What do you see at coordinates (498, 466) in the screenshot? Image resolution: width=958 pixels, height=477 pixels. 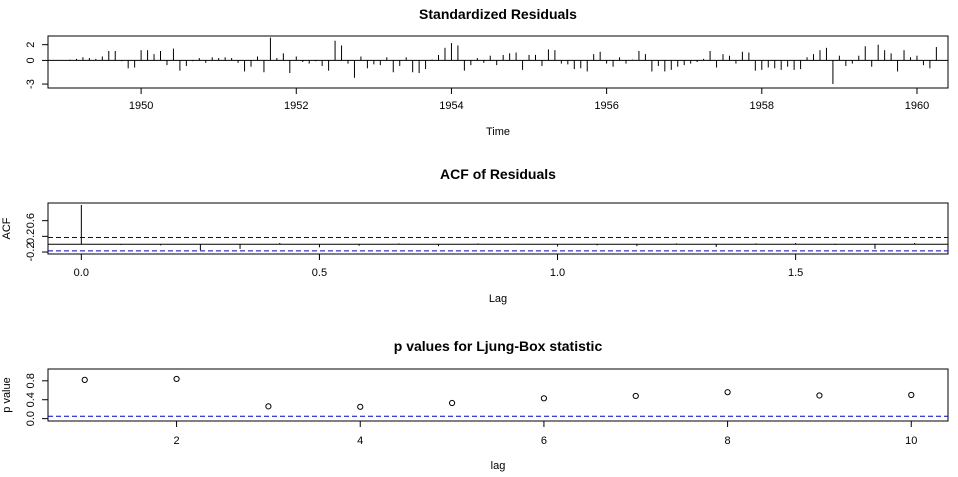 I see `x-axis-label: lag` at bounding box center [498, 466].